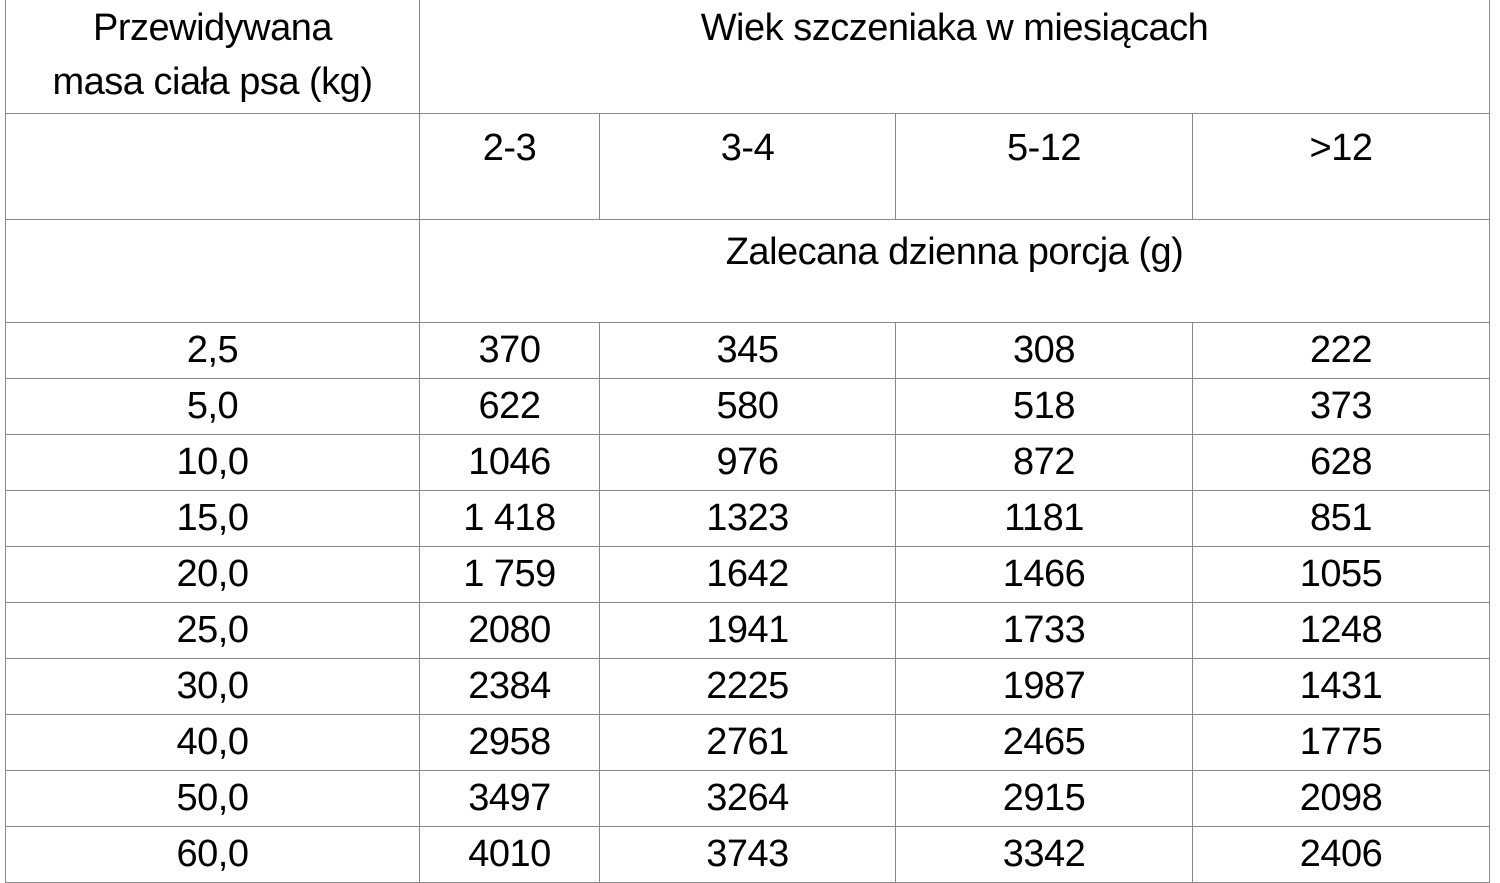 This screenshot has width=1500, height=883. I want to click on portion-cell: 1323, so click(747, 518).